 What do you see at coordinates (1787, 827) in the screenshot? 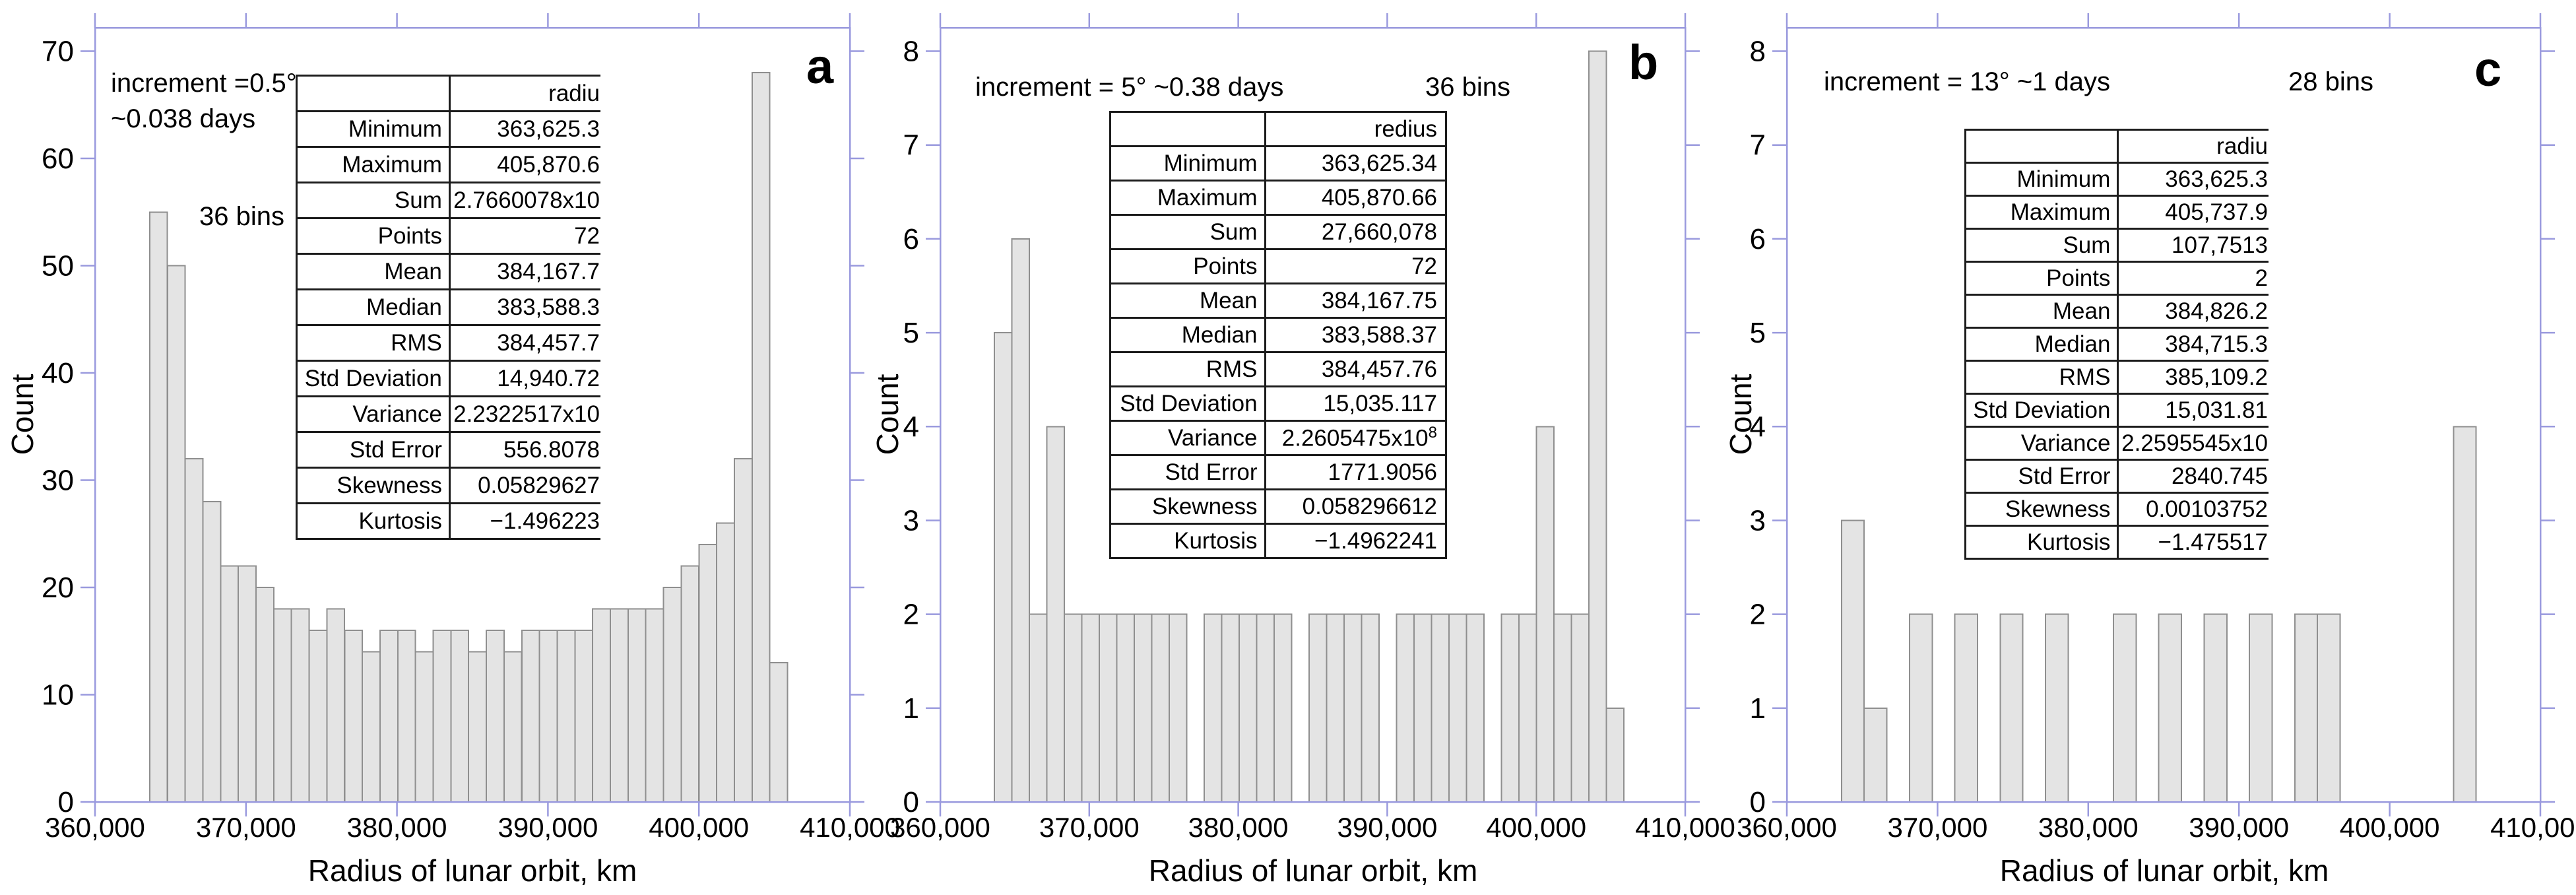
I see `panel-c-x-tick-label: 360,000` at bounding box center [1787, 827].